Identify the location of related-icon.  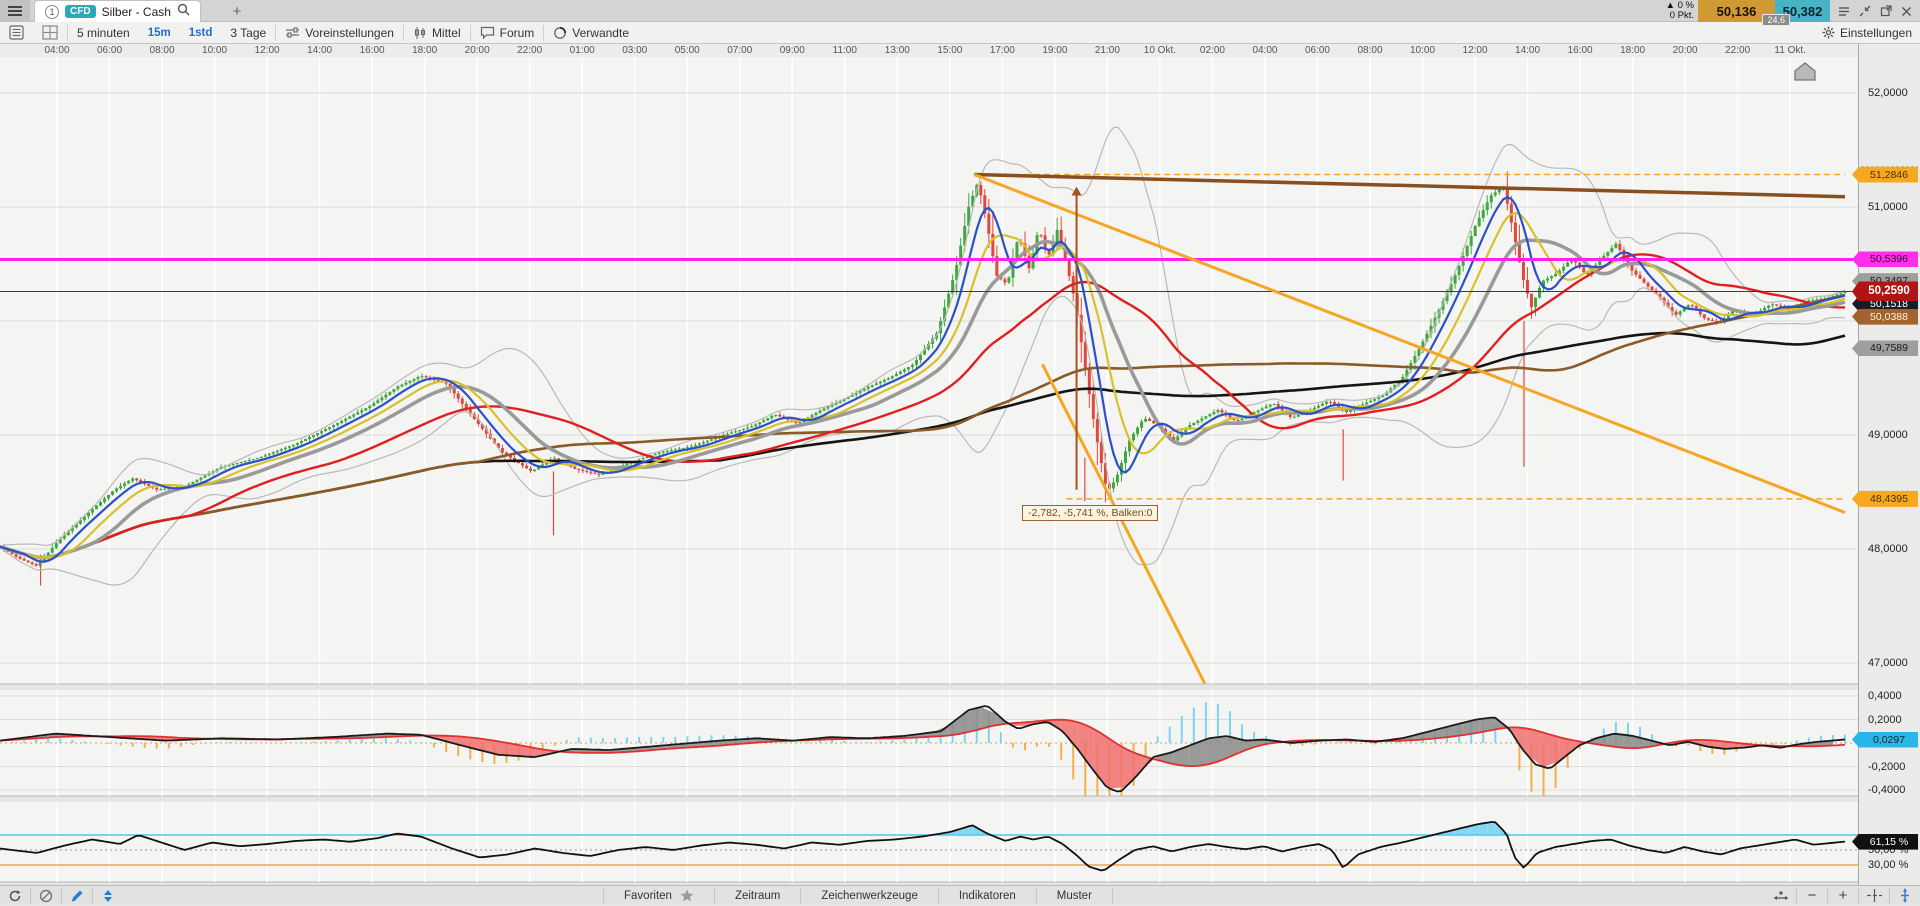
(560, 33).